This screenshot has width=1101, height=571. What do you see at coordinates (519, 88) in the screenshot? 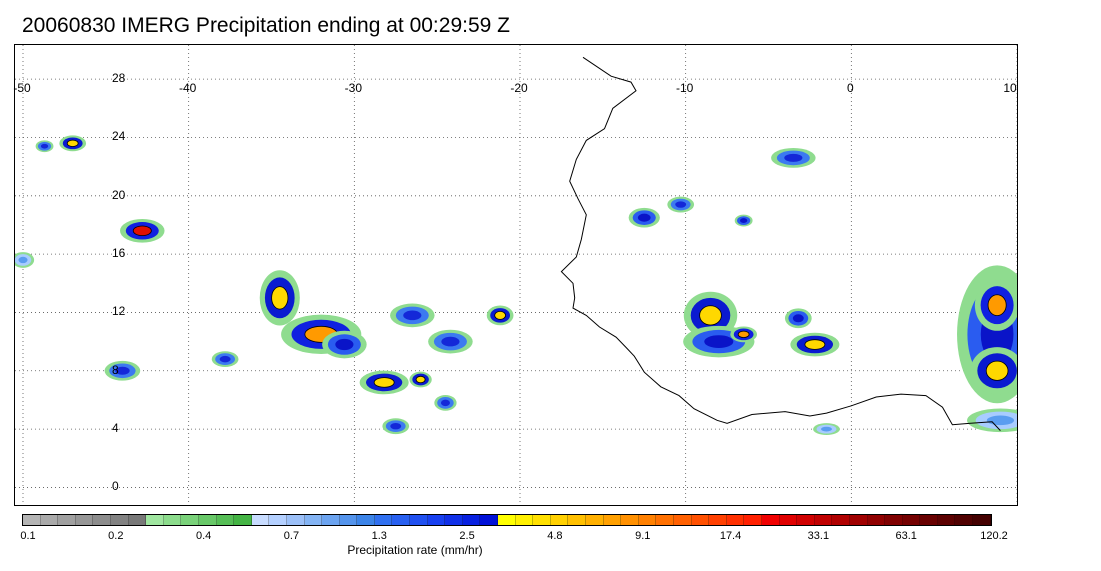
I see `longitude-label: -20` at bounding box center [519, 88].